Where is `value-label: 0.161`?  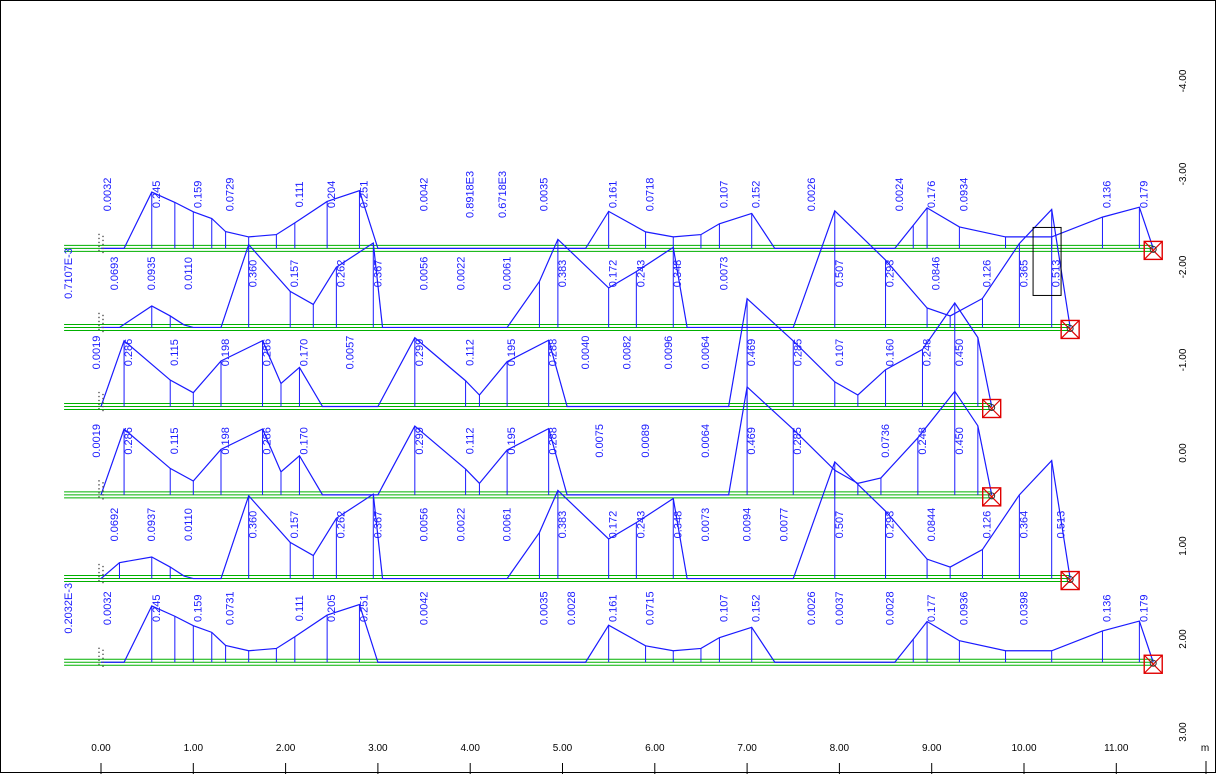 value-label: 0.161 is located at coordinates (614, 608).